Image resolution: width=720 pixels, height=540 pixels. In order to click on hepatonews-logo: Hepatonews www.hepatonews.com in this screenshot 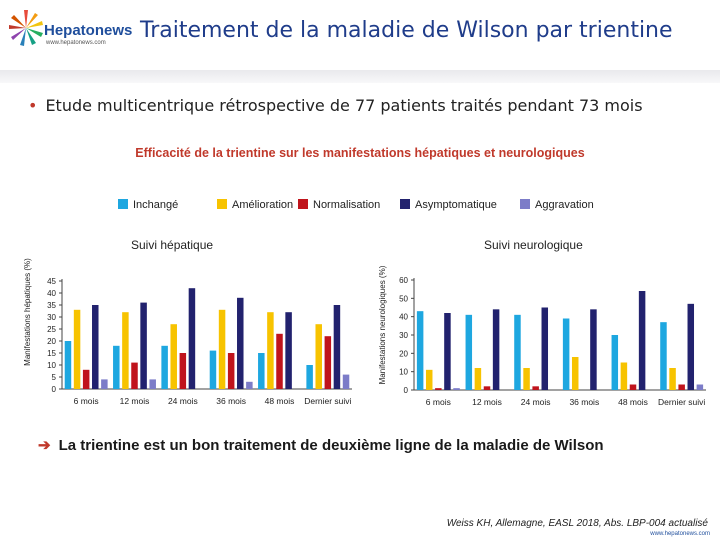, I will do `click(73, 30)`.